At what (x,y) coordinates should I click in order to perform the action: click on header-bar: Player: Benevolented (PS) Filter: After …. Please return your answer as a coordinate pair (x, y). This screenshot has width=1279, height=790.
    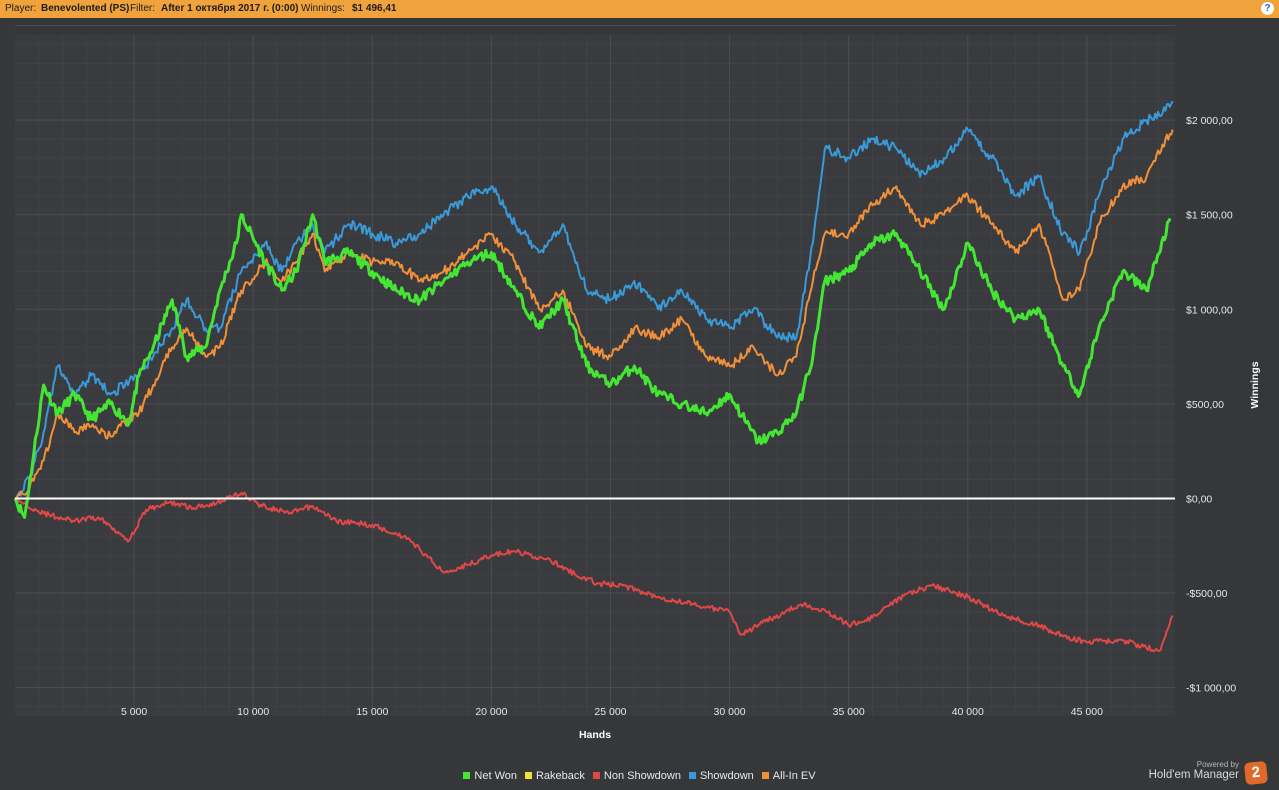
    Looking at the image, I should click on (639, 9).